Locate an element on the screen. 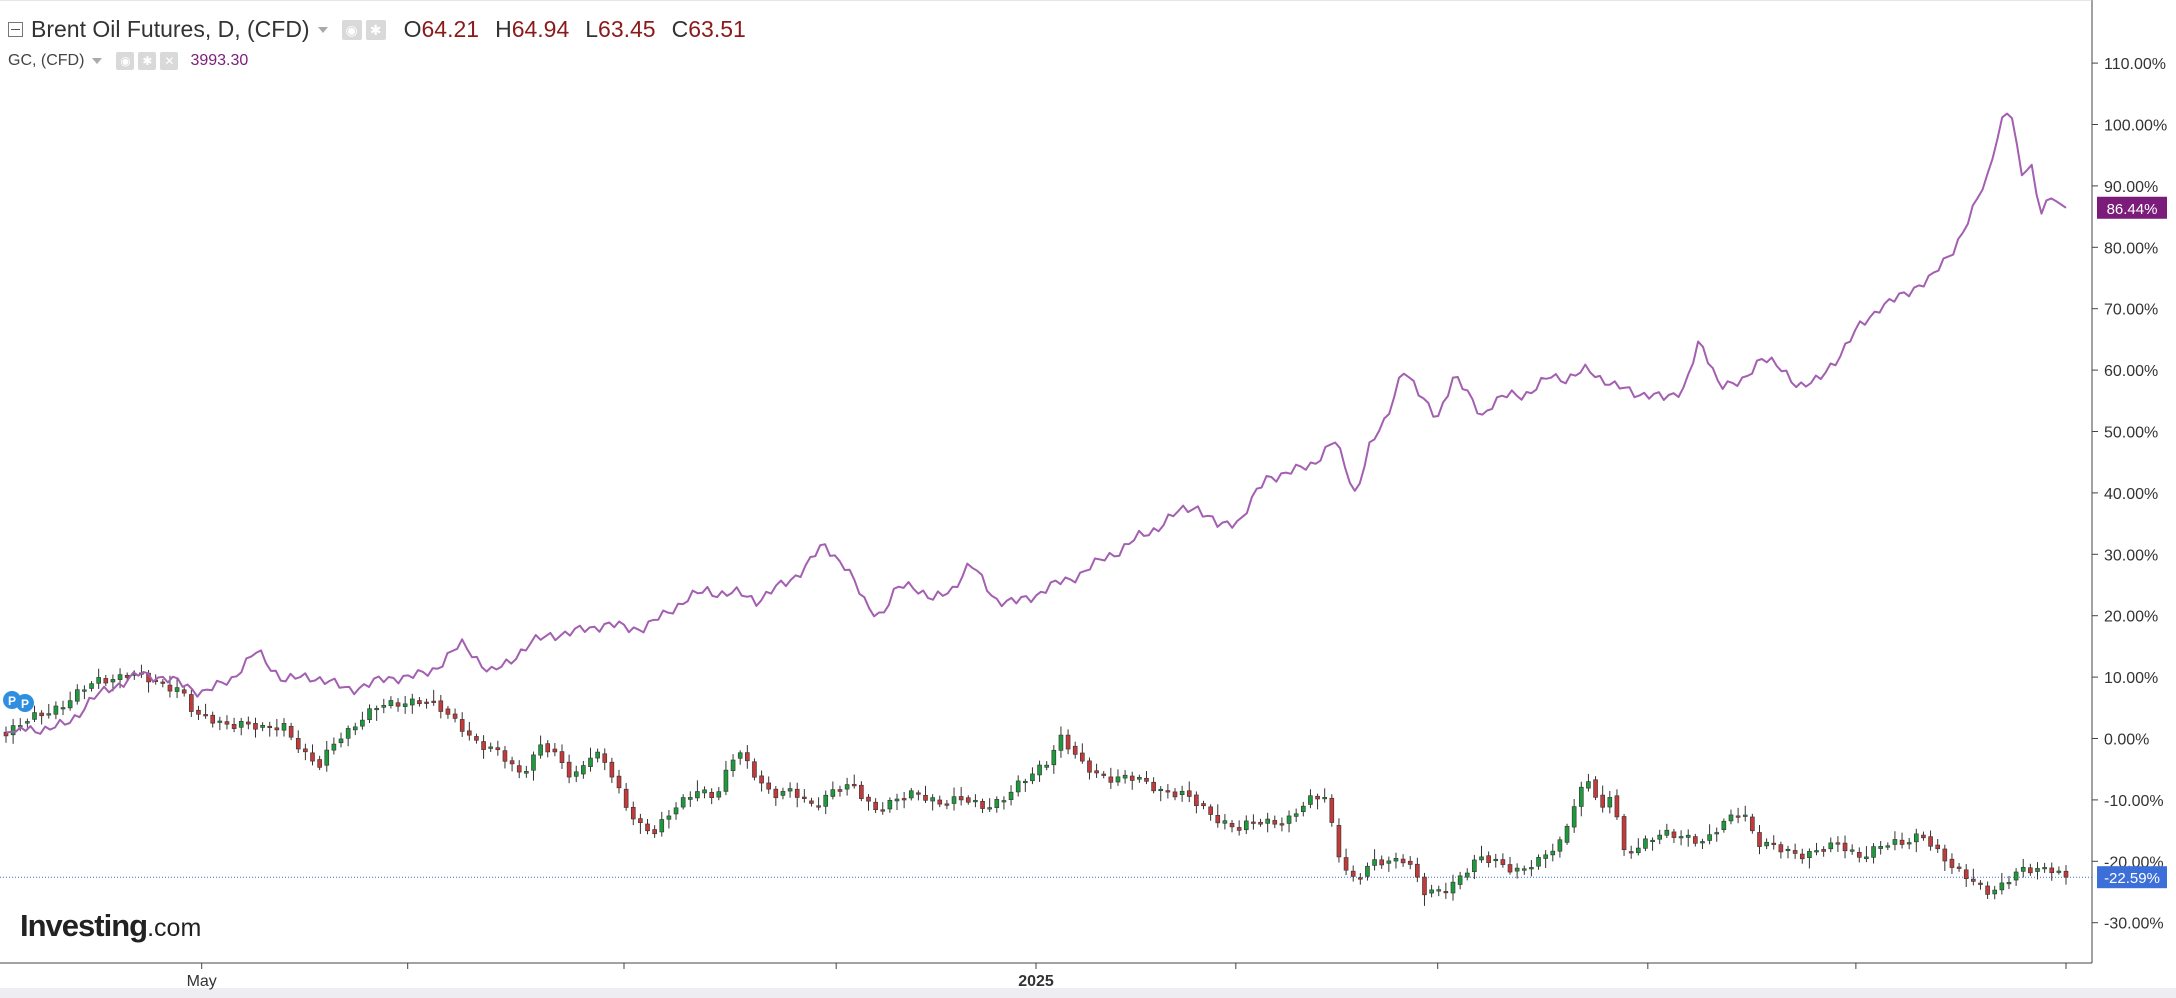 The width and height of the screenshot is (2176, 998). compare-symbol-title: GC, (CFD) is located at coordinates (46, 60).